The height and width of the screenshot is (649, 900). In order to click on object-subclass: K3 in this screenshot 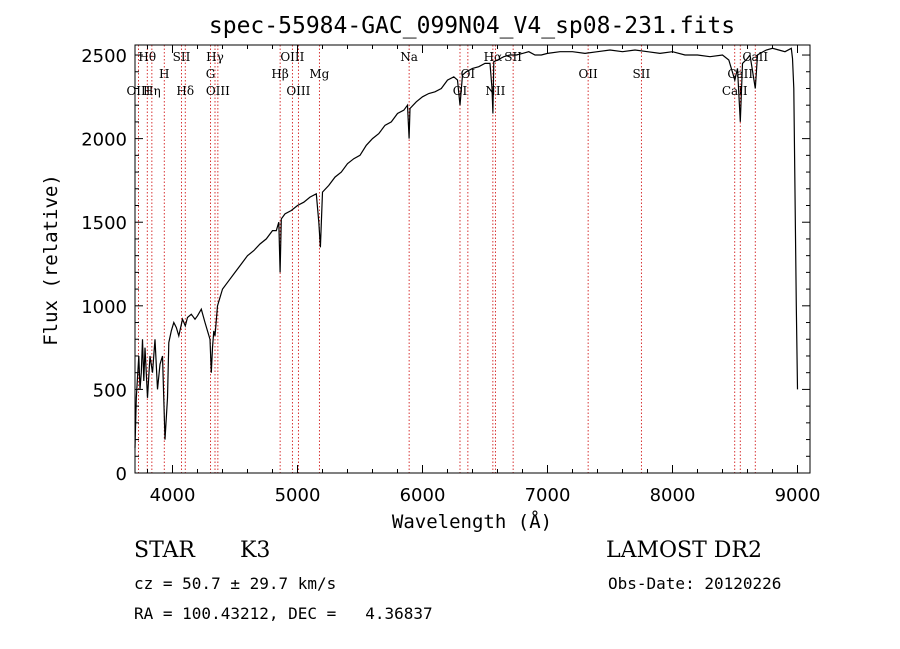, I will do `click(255, 550)`.